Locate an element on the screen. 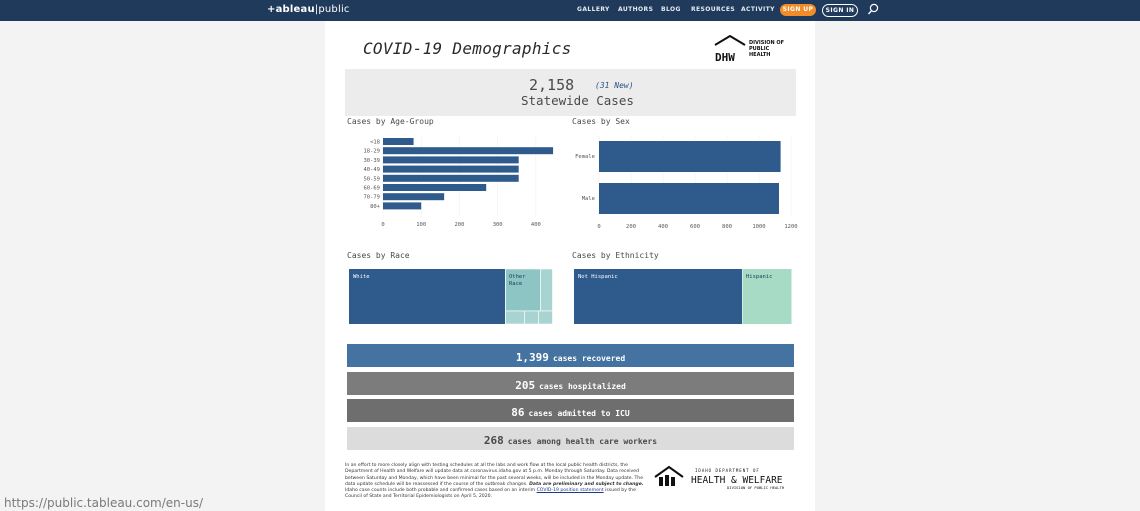 Image resolution: width=1140 pixels, height=511 pixels. sex-tick-label: 600 is located at coordinates (695, 227).